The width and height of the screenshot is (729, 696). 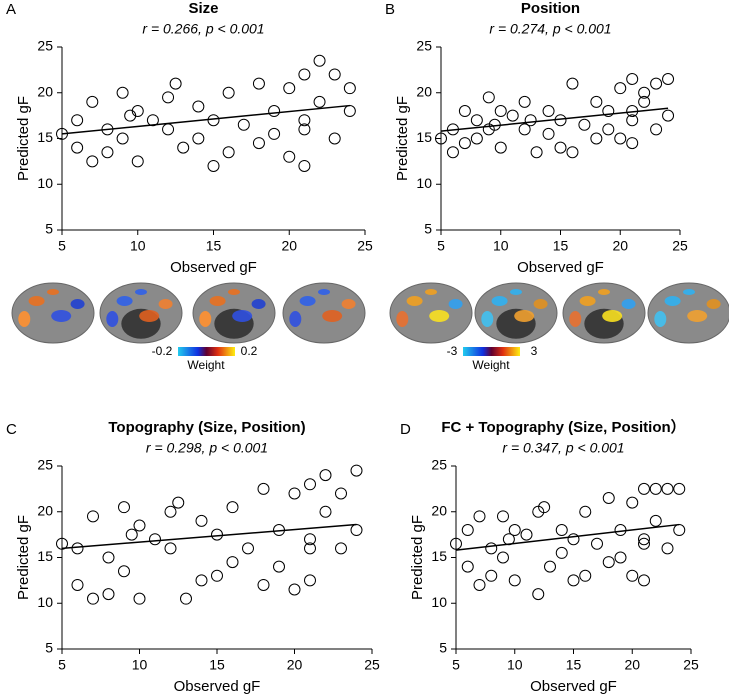 I want to click on colorbar-tick-label: -0.2, so click(x=162, y=351).